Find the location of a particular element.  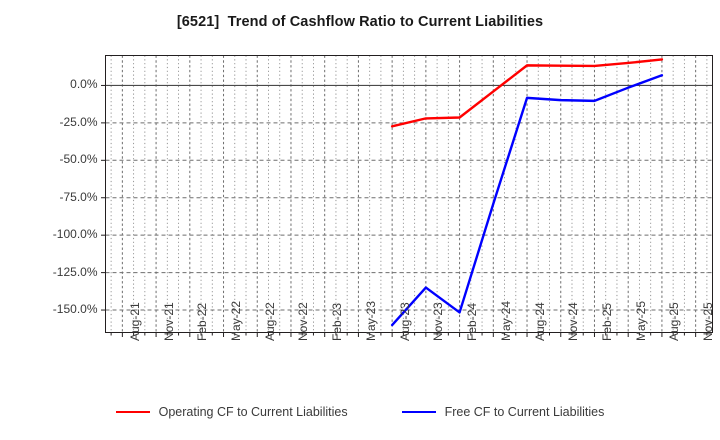

x-axis-tick-label: Feb-25 is located at coordinates (606, 321).